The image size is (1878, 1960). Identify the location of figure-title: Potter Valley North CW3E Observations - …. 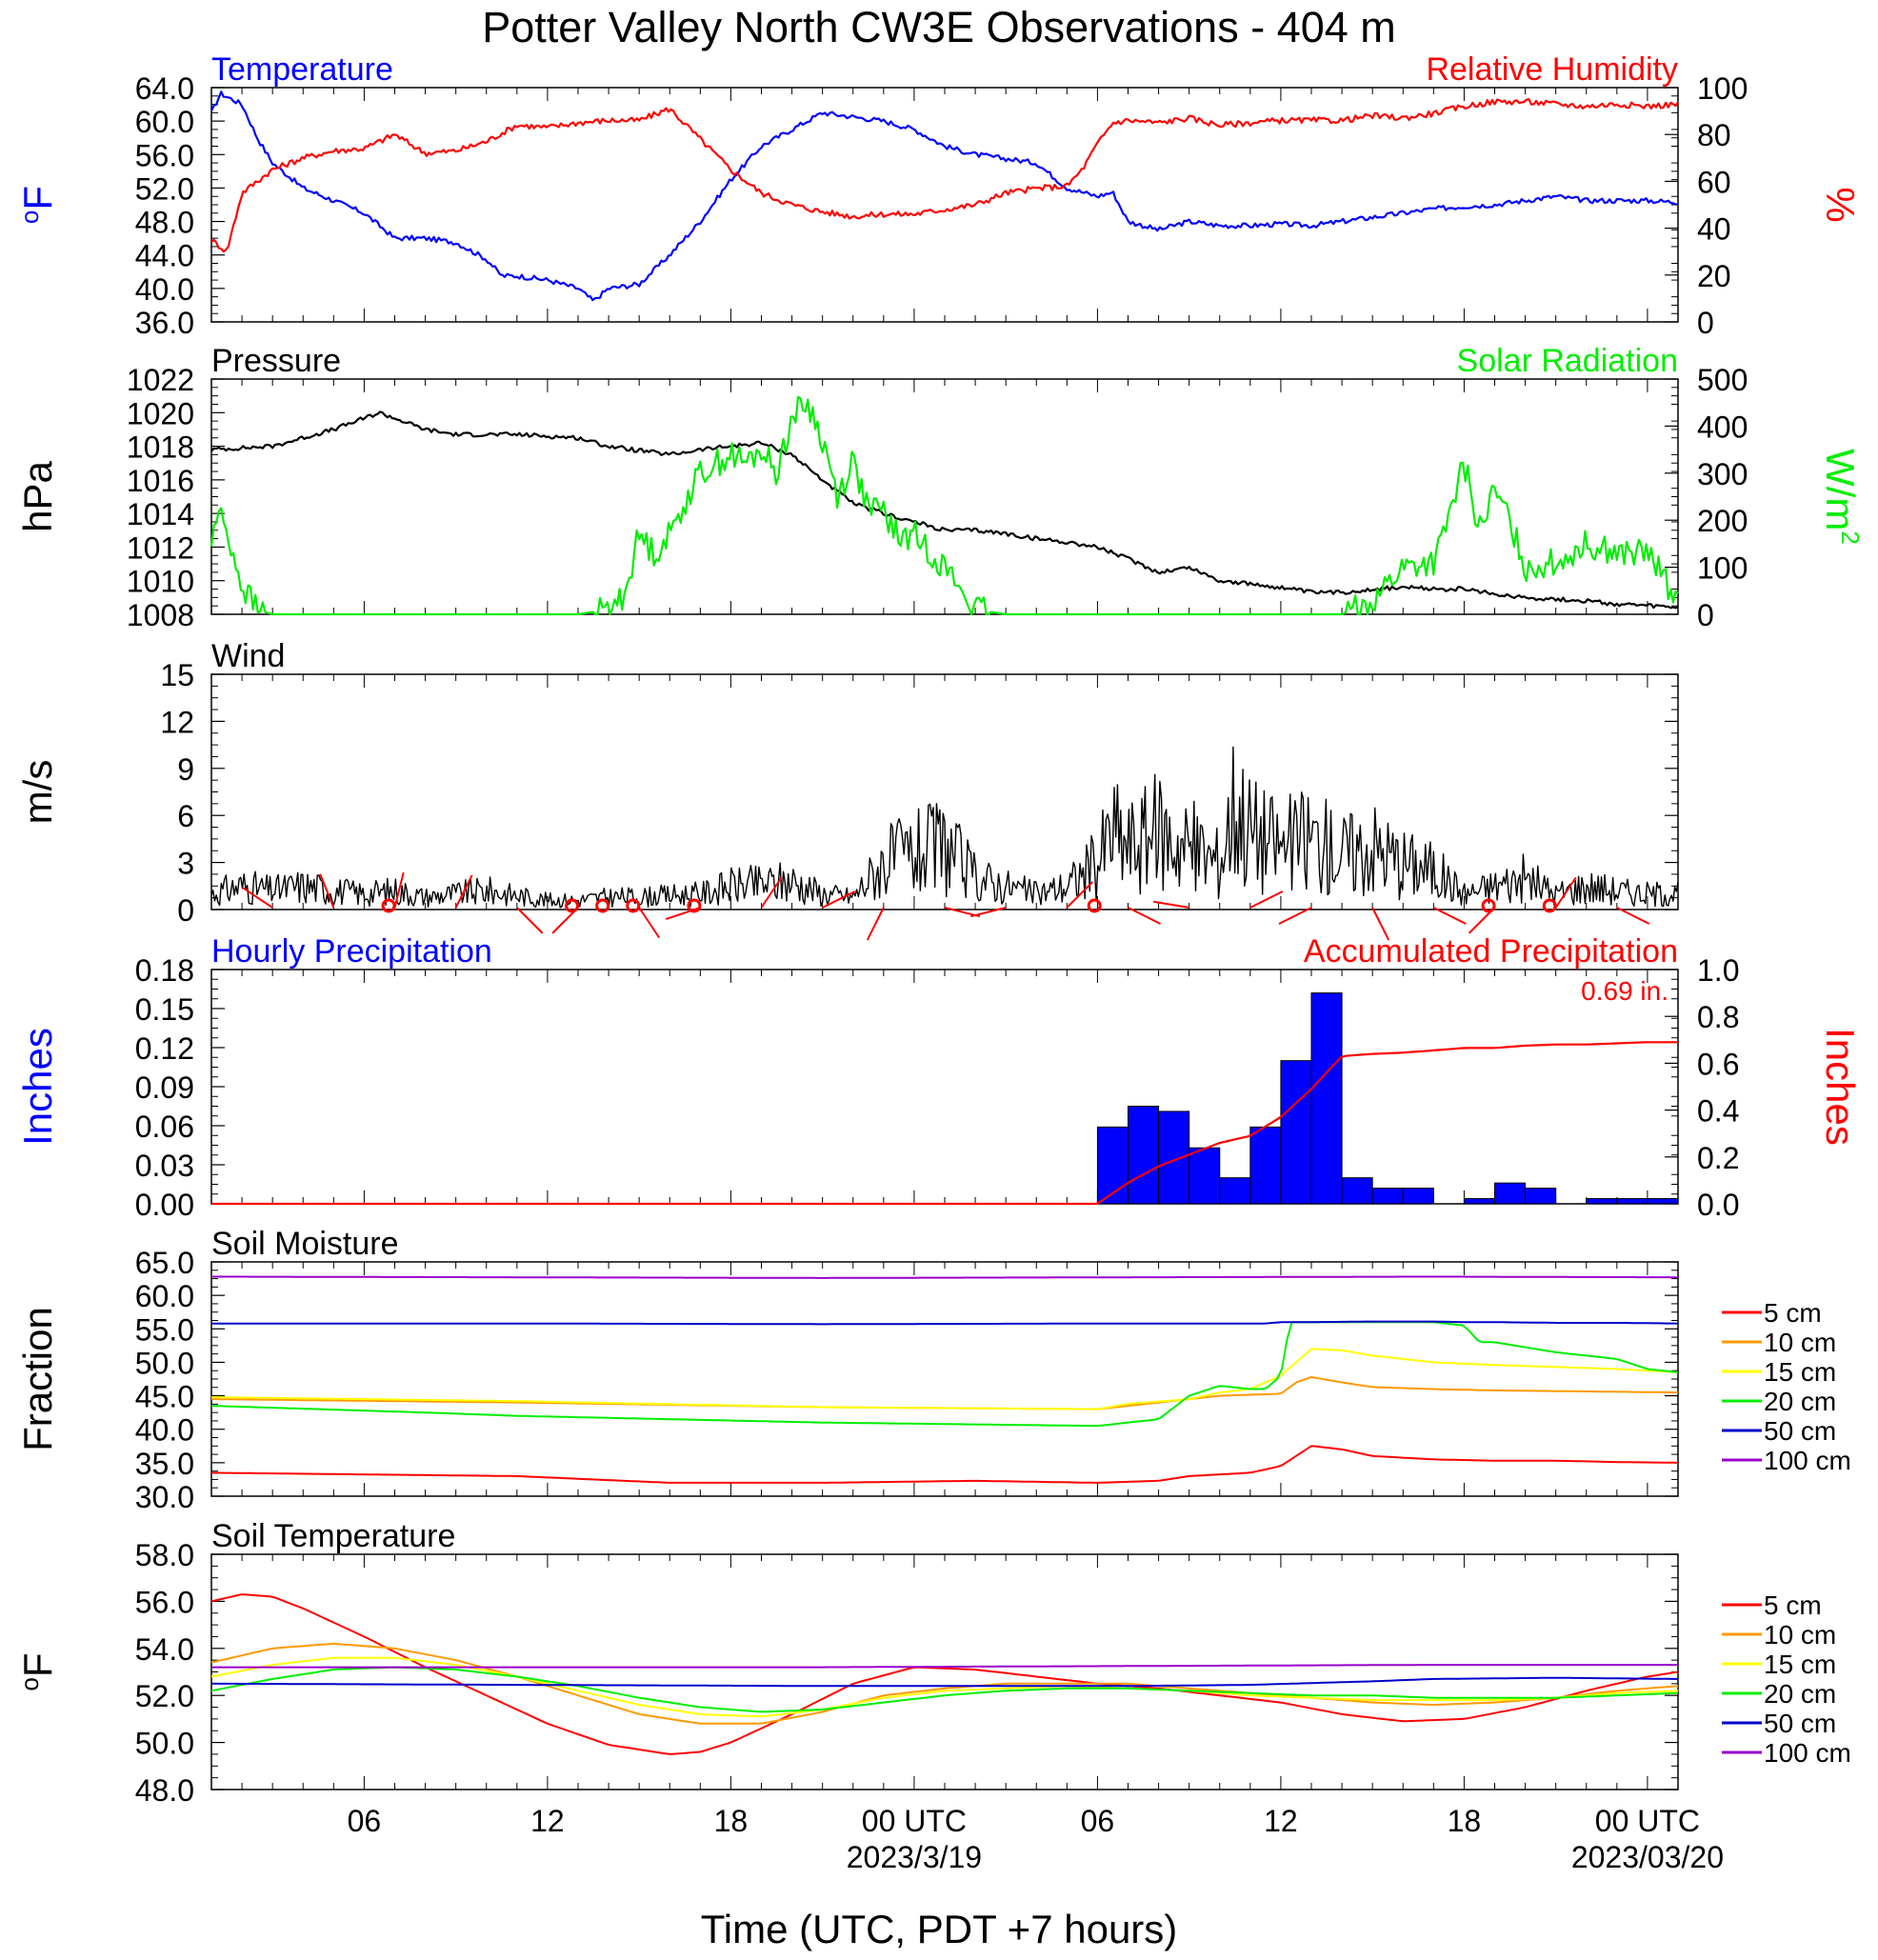
(939, 27).